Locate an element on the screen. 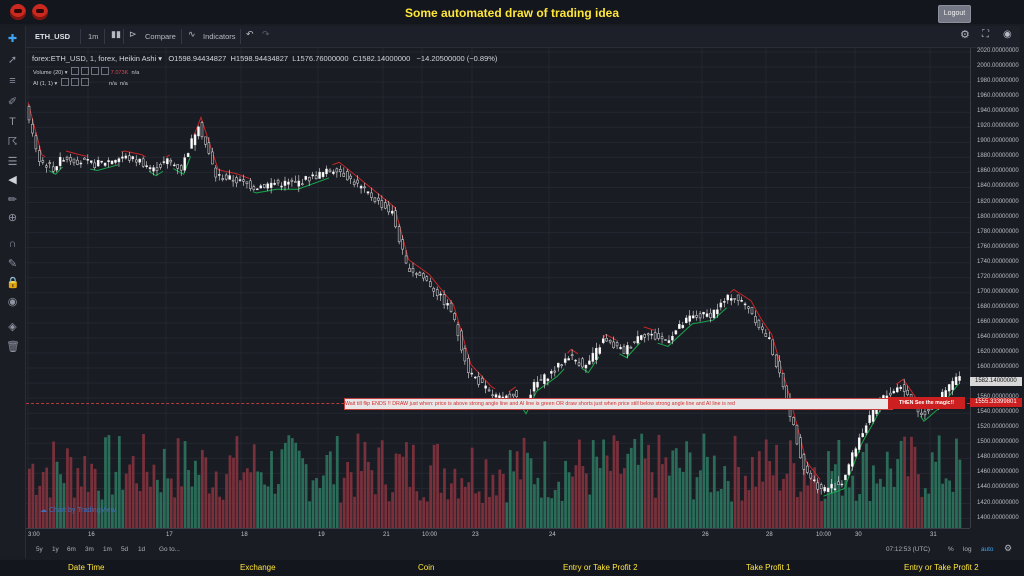 Image resolution: width=1024 pixels, height=576 pixels. symbol-search: ETH_USD is located at coordinates (53, 36).